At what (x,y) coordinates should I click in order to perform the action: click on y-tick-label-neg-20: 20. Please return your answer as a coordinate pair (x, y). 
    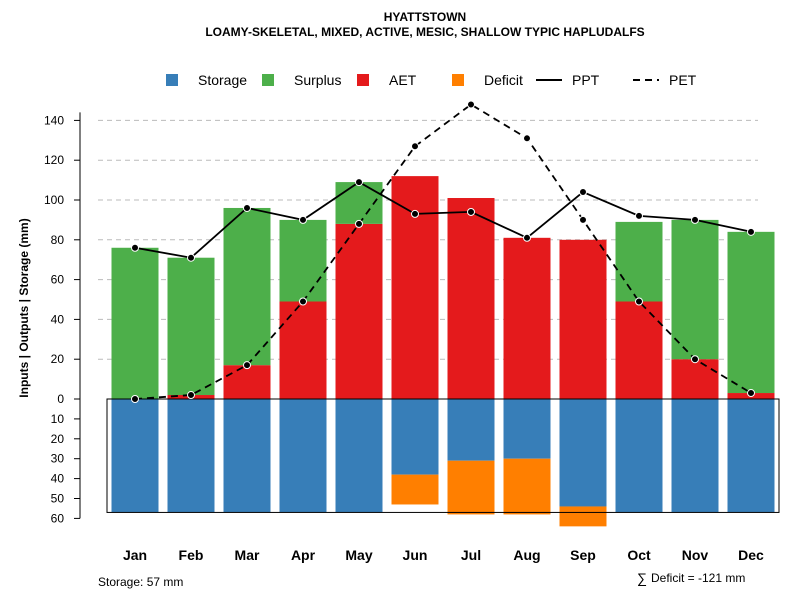
    Looking at the image, I should click on (58, 439).